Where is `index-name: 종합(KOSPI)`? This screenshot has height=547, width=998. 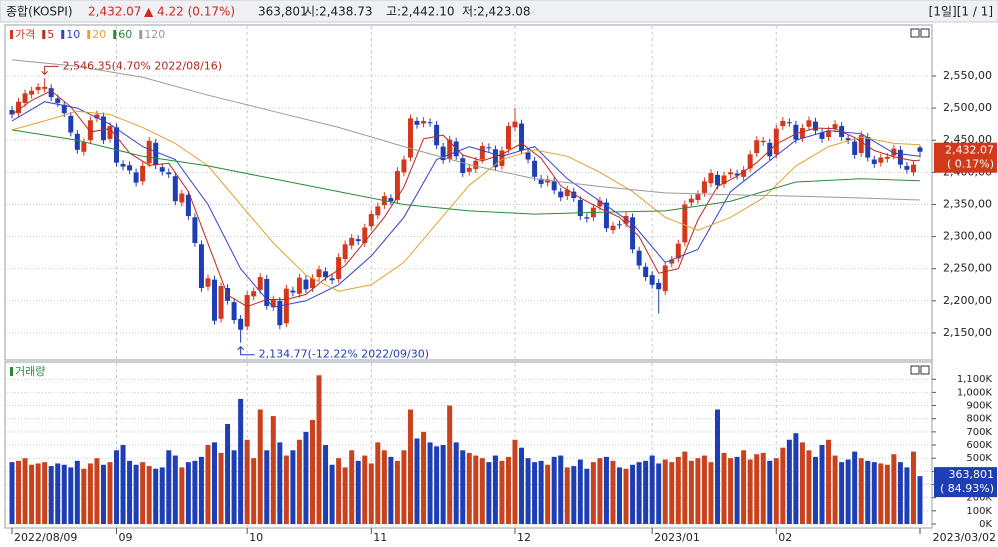
index-name: 종합(KOSPI) is located at coordinates (39, 12).